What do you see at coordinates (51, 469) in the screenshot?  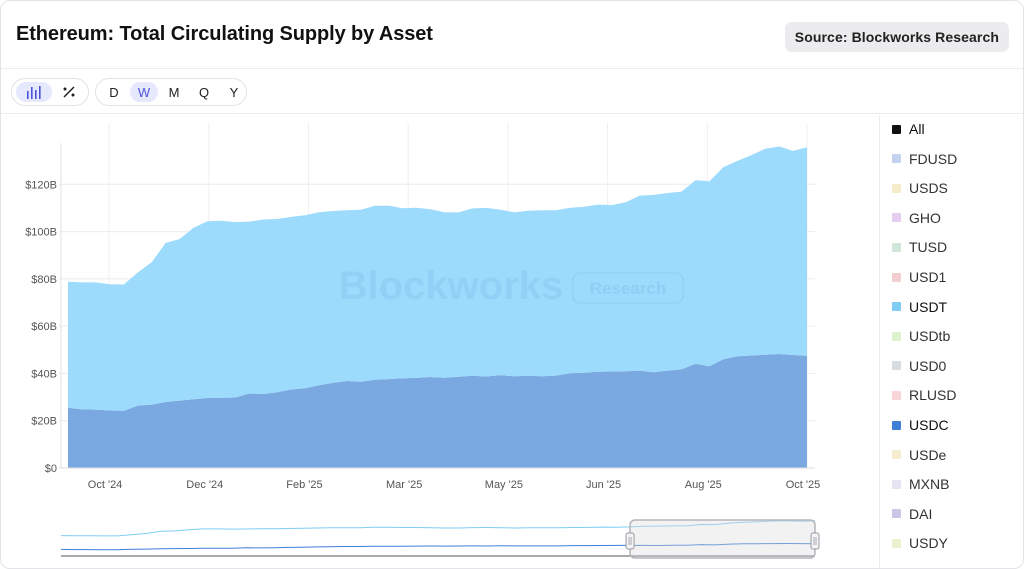 I see `y-tick-label: $0` at bounding box center [51, 469].